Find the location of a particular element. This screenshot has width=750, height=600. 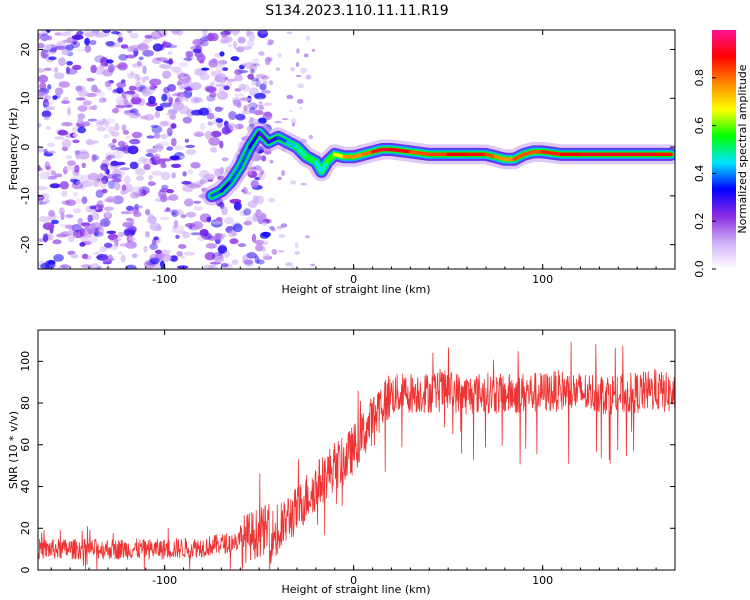

colorbar-gradient is located at coordinates (724, 149).